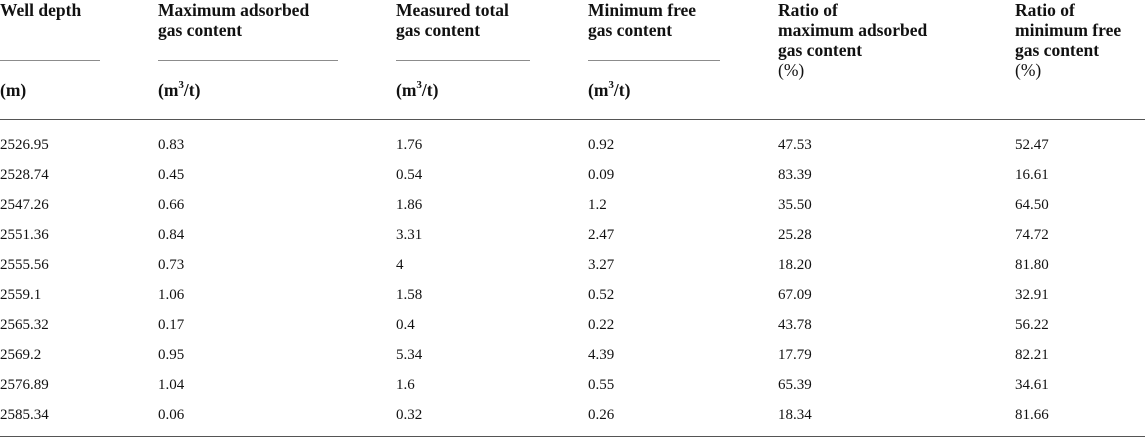 The image size is (1145, 438). I want to click on table-header-divider, so click(572, 119).